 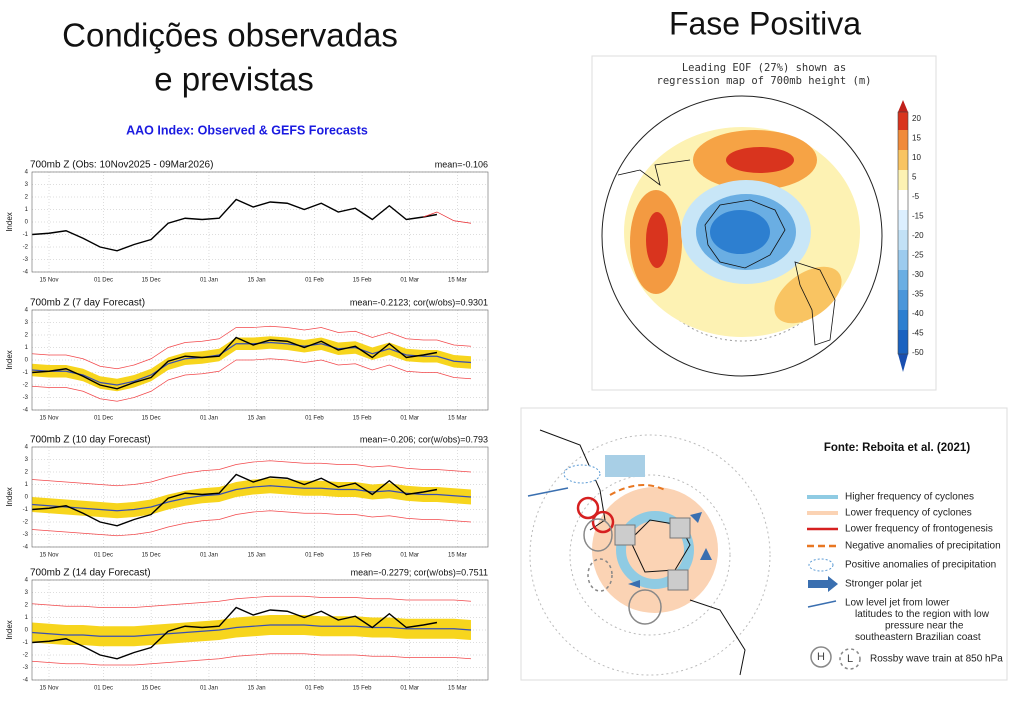 I want to click on anomaly, so click(x=760, y=160).